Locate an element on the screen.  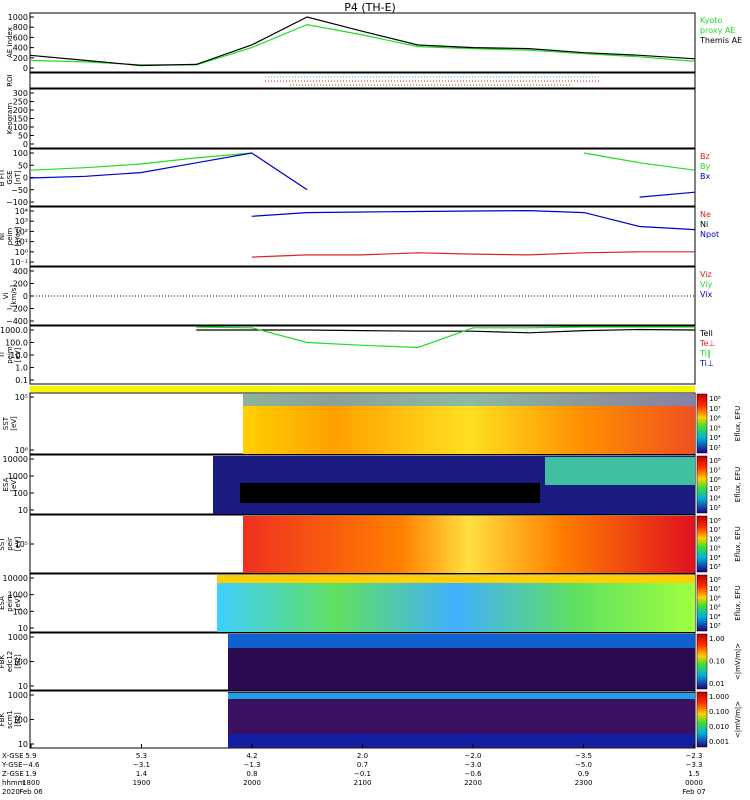
xaxis-value: 2100 is located at coordinates (363, 783).